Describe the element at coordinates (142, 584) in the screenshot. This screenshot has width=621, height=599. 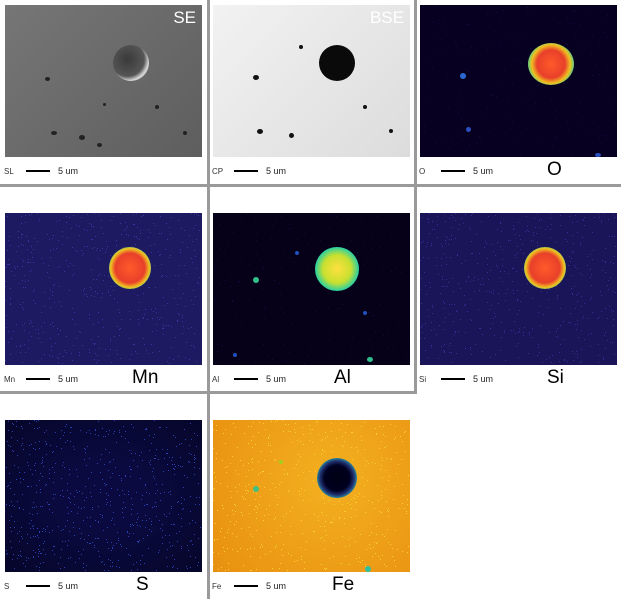
I see `element-label: S` at that location.